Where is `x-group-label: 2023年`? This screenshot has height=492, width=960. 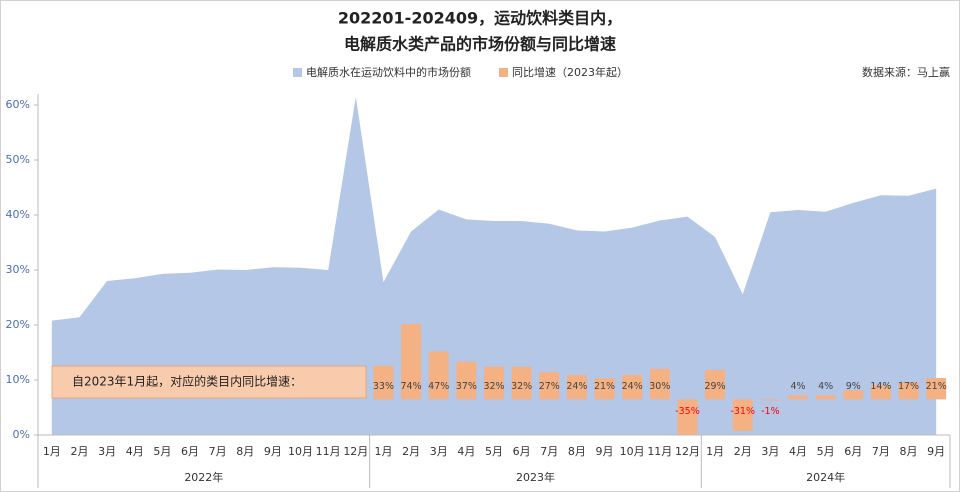 x-group-label: 2023年 is located at coordinates (535, 477).